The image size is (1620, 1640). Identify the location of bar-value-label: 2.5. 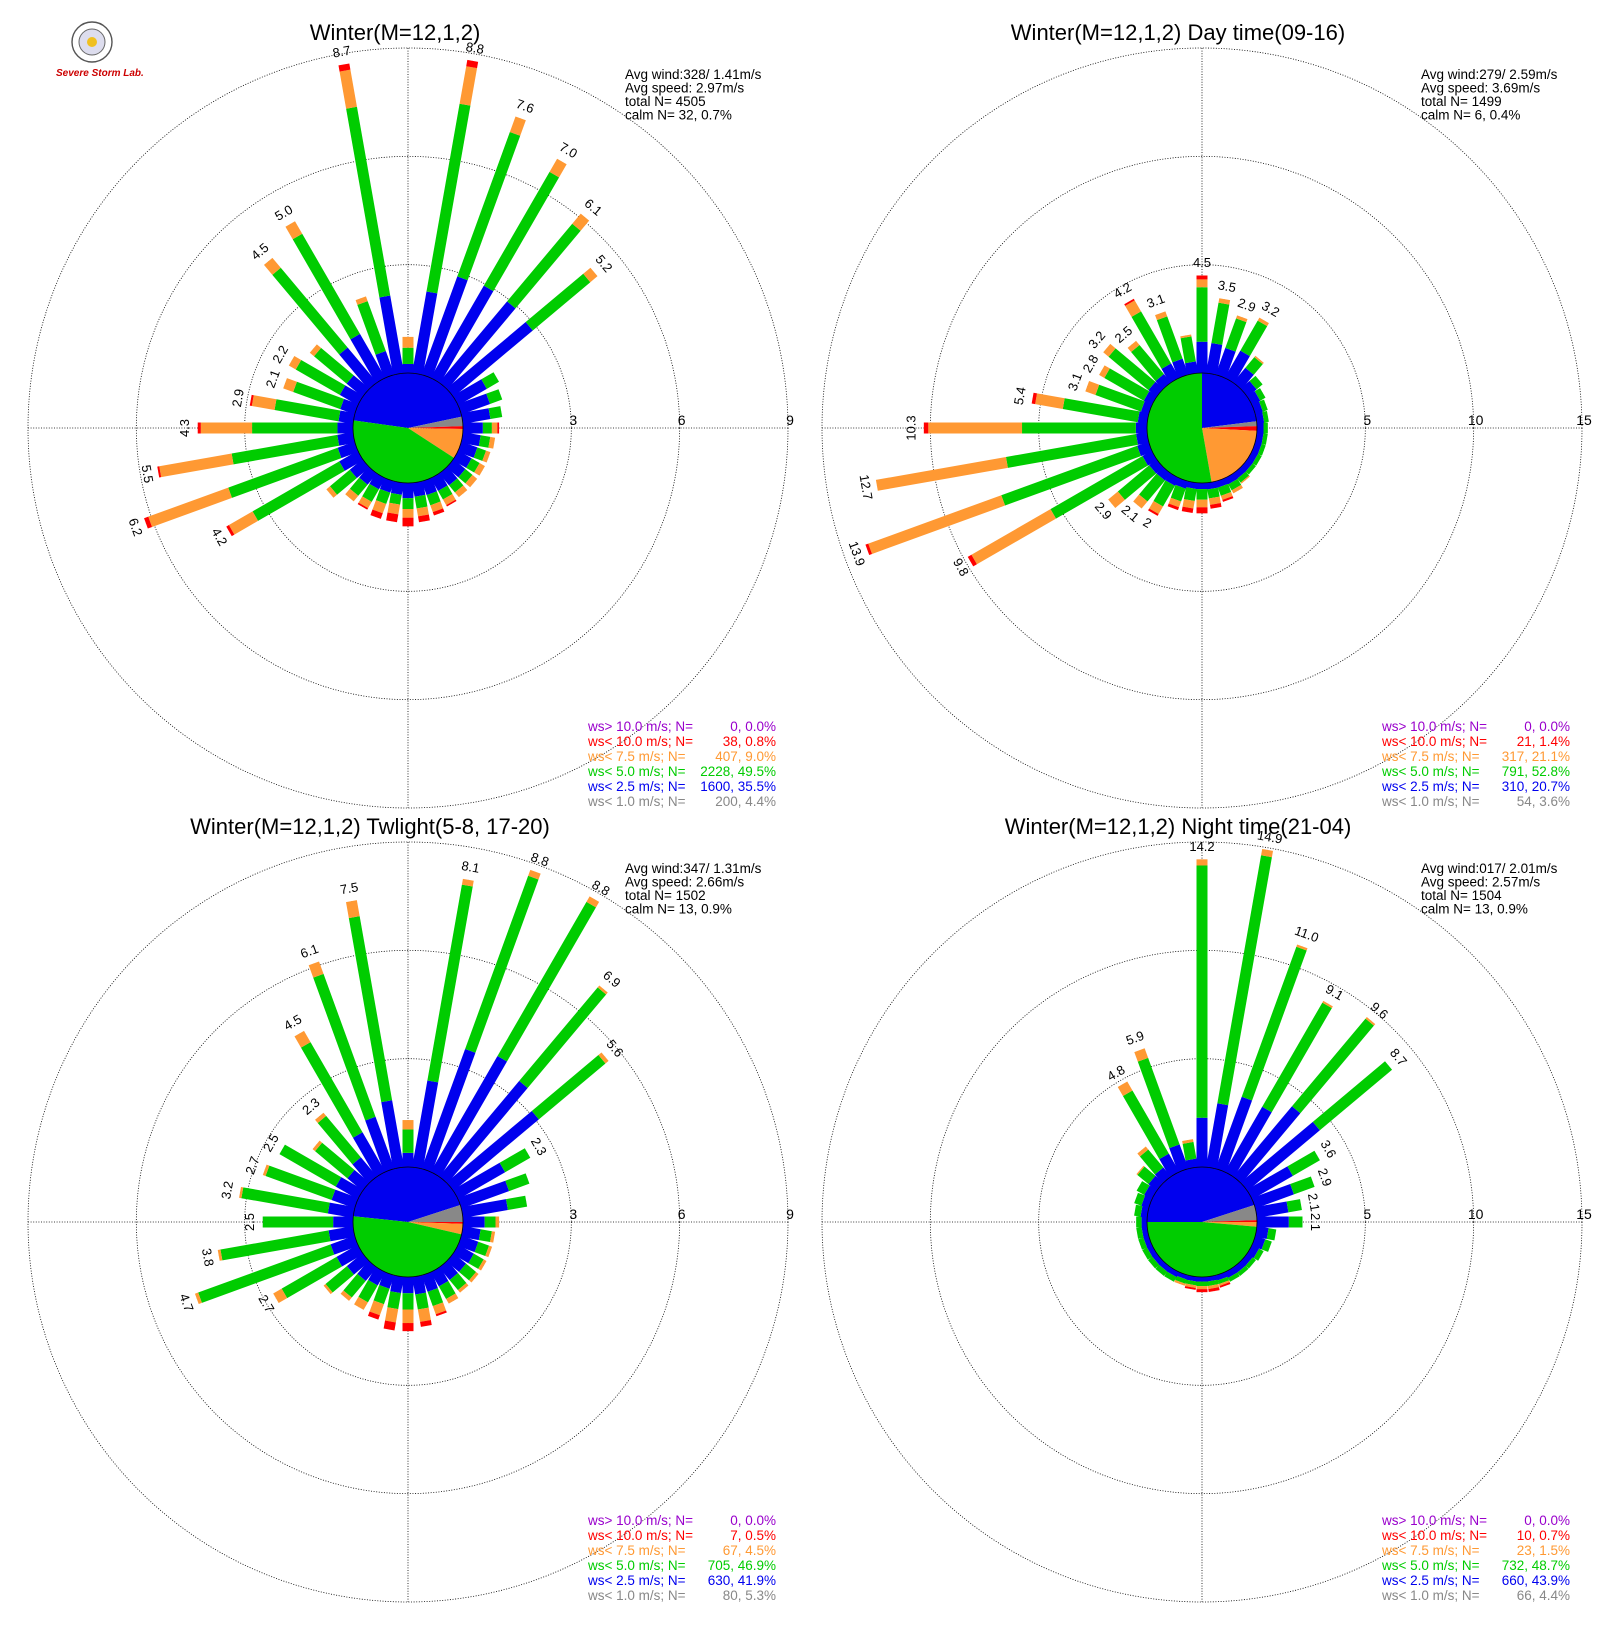
(271, 1142).